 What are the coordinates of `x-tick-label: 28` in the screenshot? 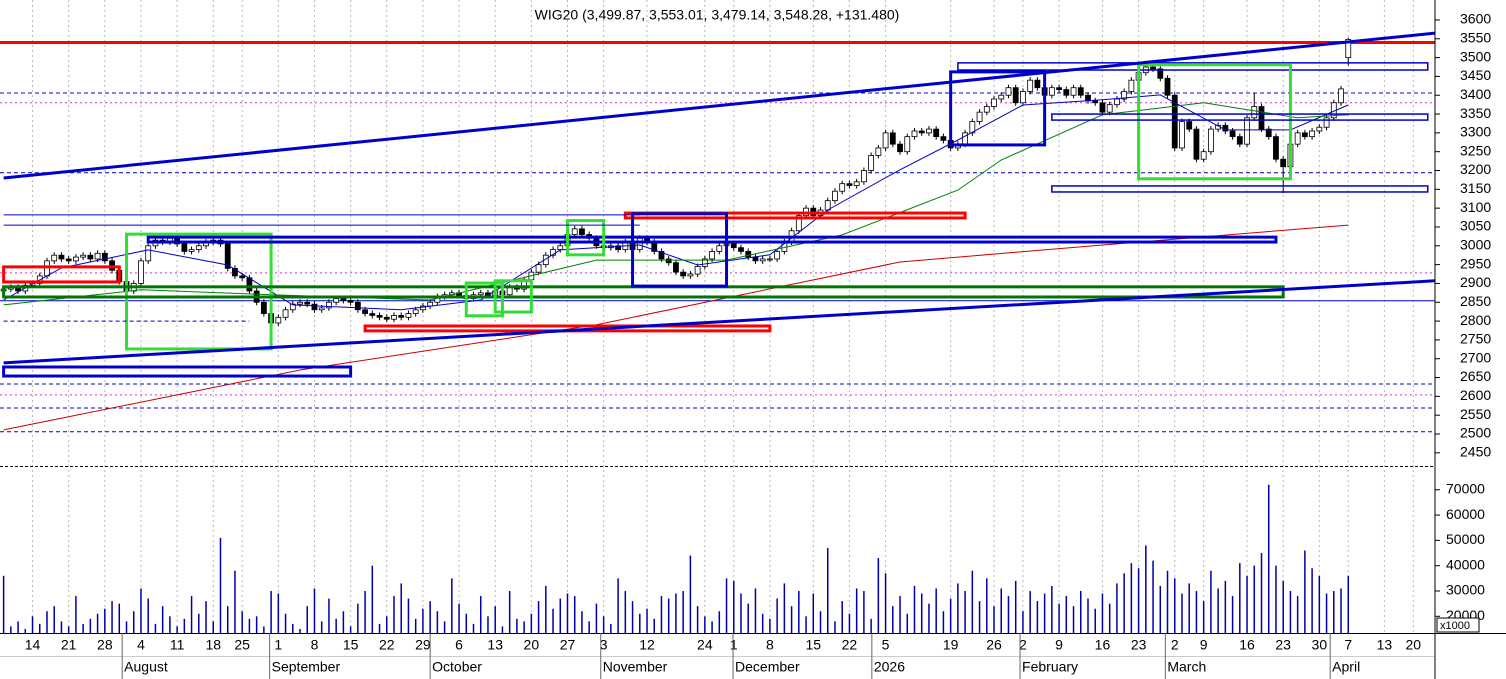 It's located at (105, 645).